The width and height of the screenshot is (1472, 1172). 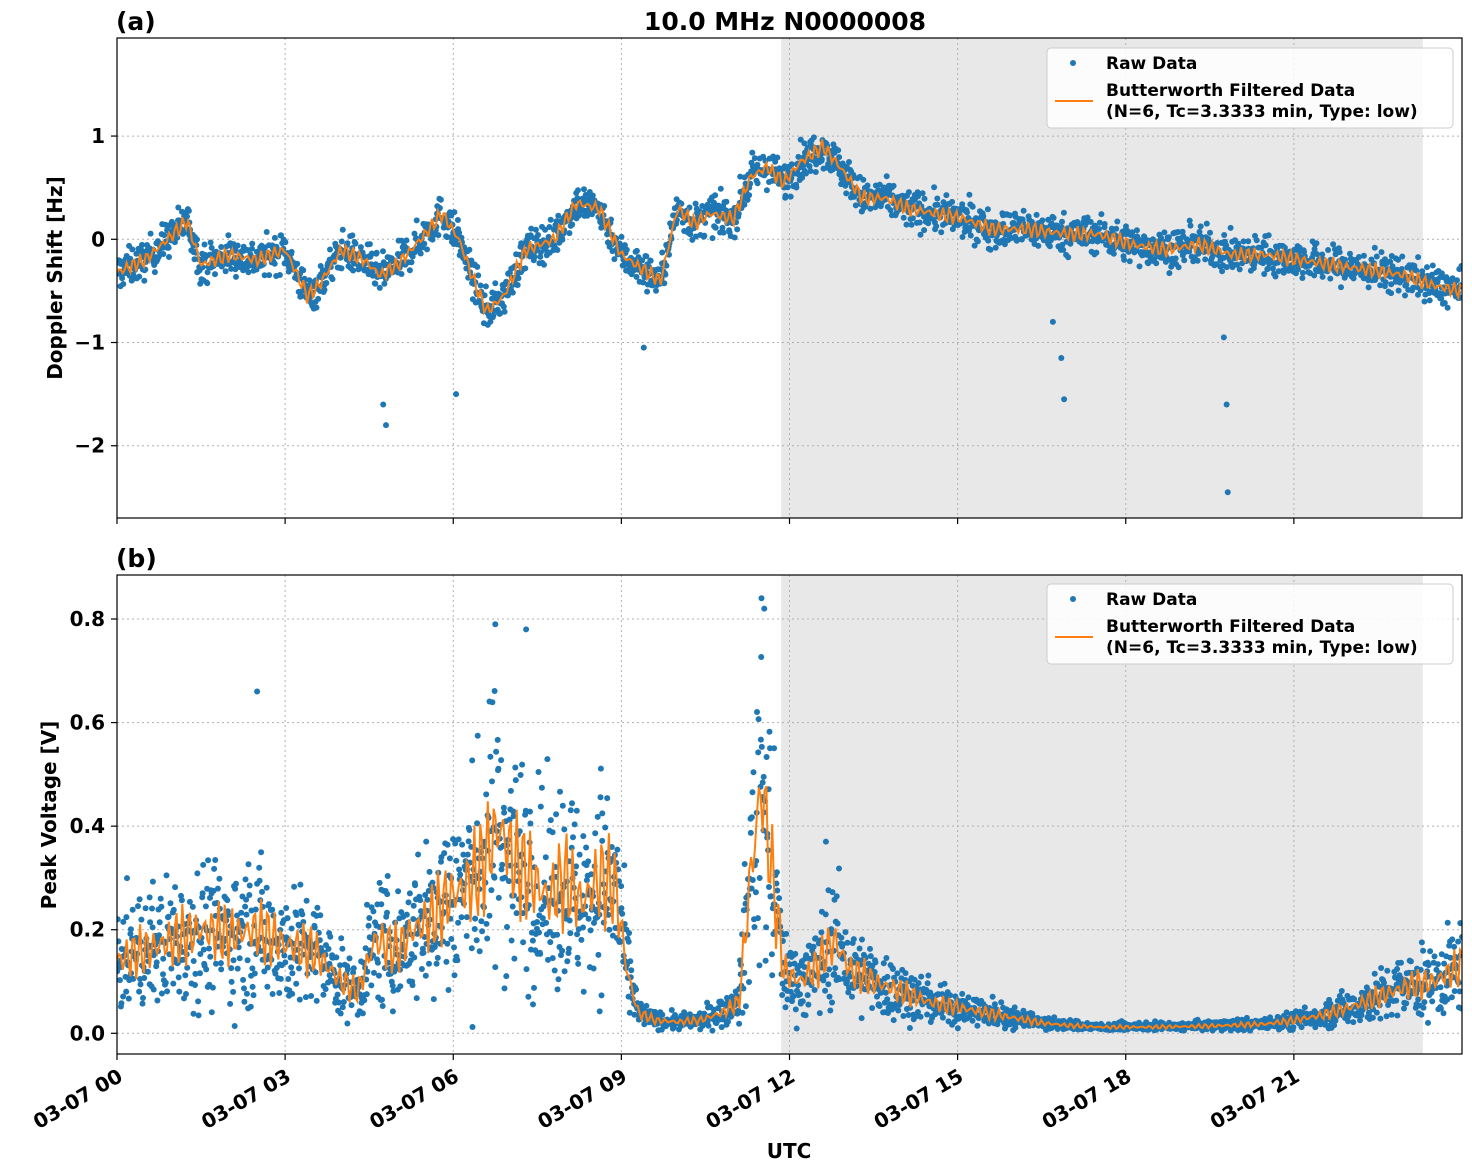 What do you see at coordinates (1250, 88) in the screenshot?
I see `legend-box` at bounding box center [1250, 88].